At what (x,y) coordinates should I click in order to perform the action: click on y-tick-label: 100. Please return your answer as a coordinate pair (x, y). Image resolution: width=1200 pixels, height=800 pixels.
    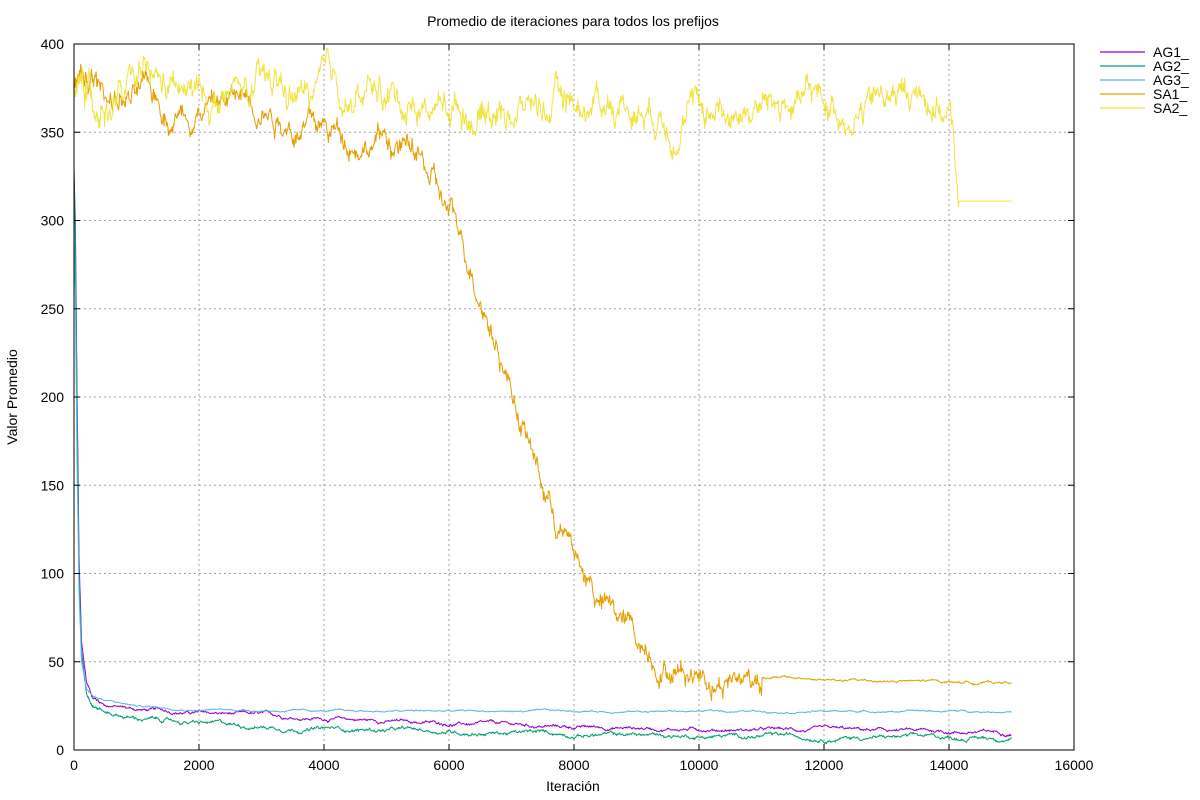
    Looking at the image, I should click on (53, 574).